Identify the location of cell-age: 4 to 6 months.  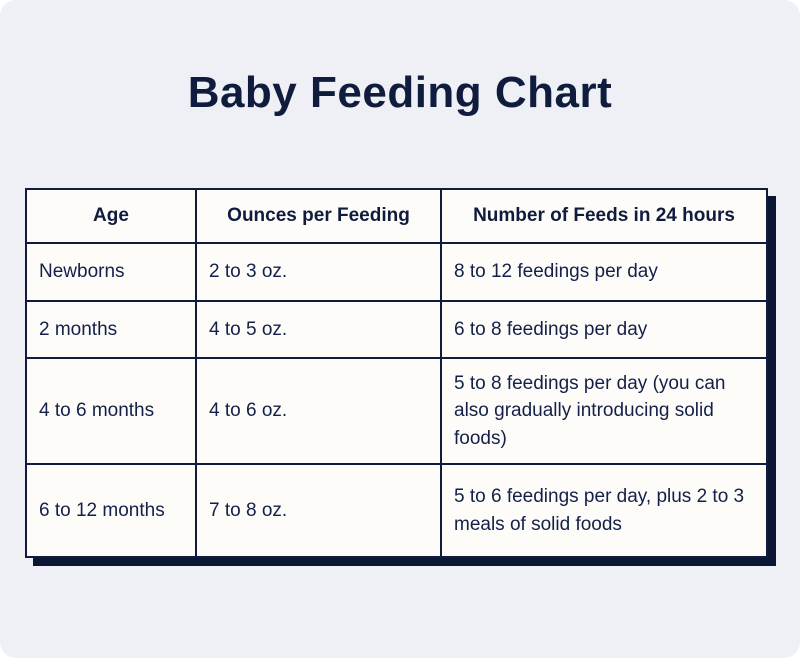
(111, 411).